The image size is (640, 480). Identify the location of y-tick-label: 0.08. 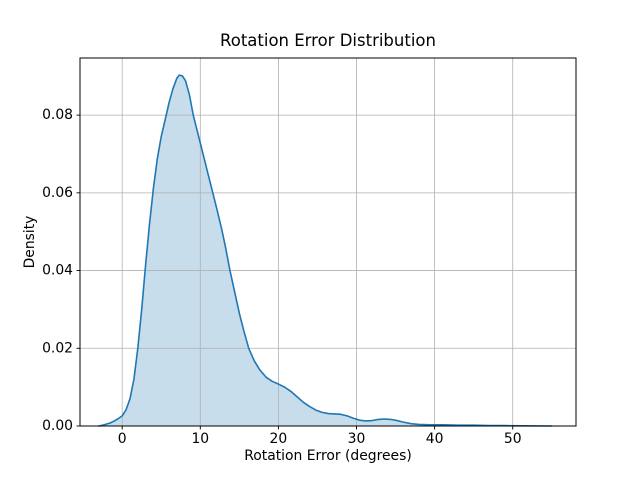
(57, 115).